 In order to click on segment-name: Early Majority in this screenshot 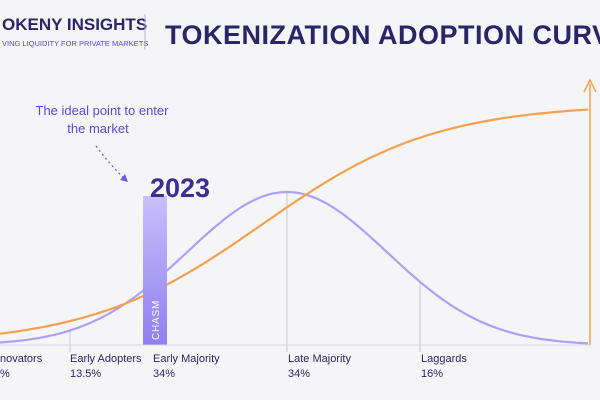, I will do `click(186, 359)`.